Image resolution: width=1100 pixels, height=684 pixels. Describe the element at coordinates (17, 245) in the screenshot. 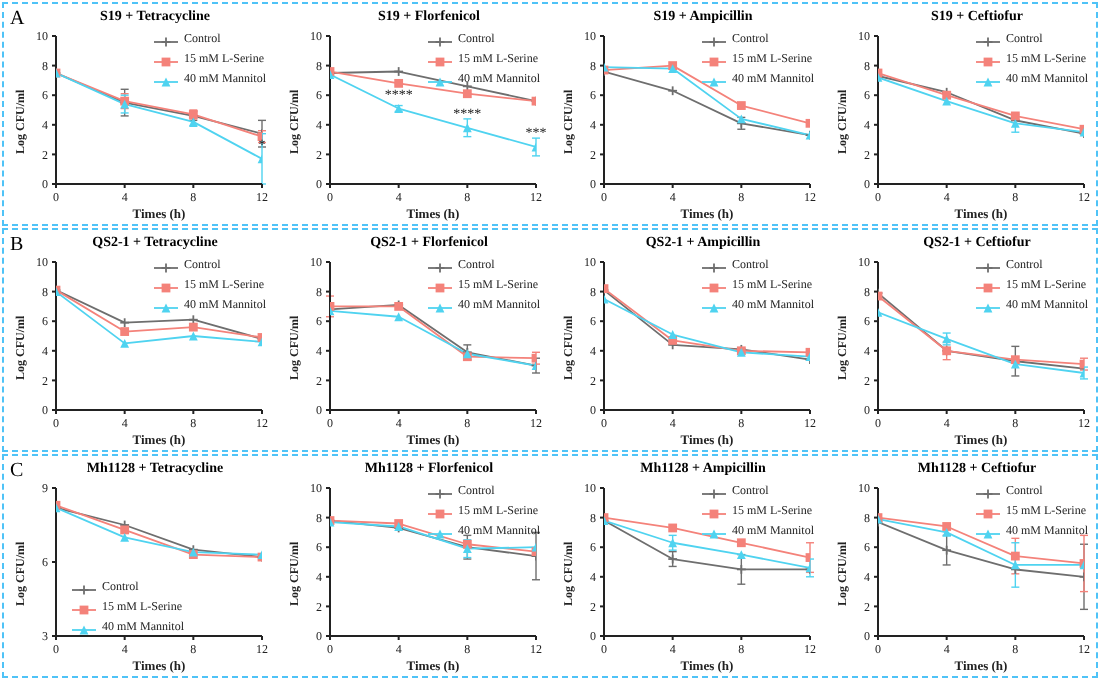

I see `text: B` at that location.